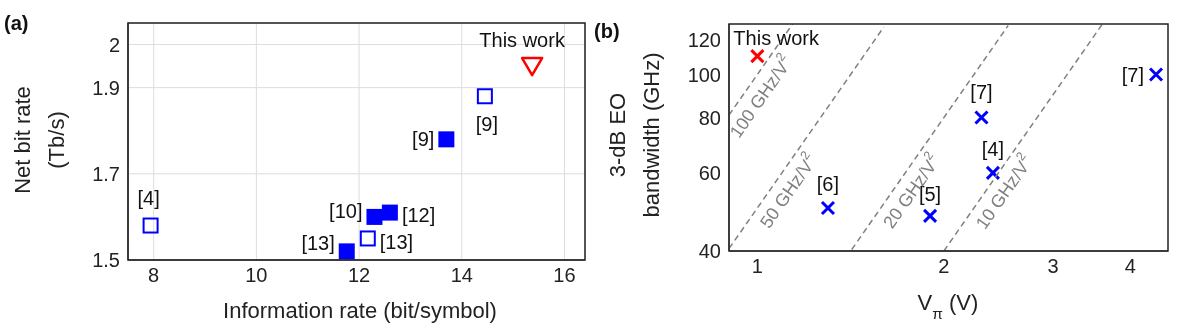 Image resolution: width=1200 pixels, height=333 pixels. What do you see at coordinates (256, 275) in the screenshot?
I see `x-tick-label: 10` at bounding box center [256, 275].